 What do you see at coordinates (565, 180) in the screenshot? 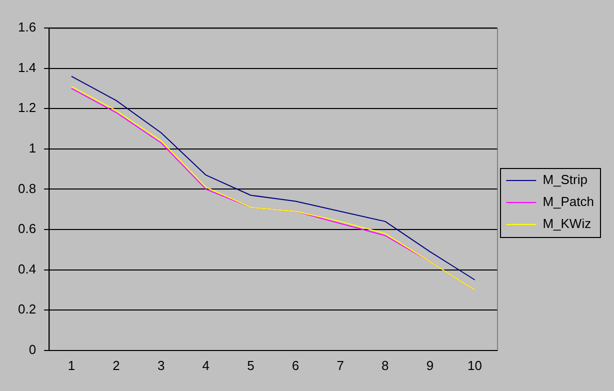
I see `legend-label: M_Strip` at bounding box center [565, 180].